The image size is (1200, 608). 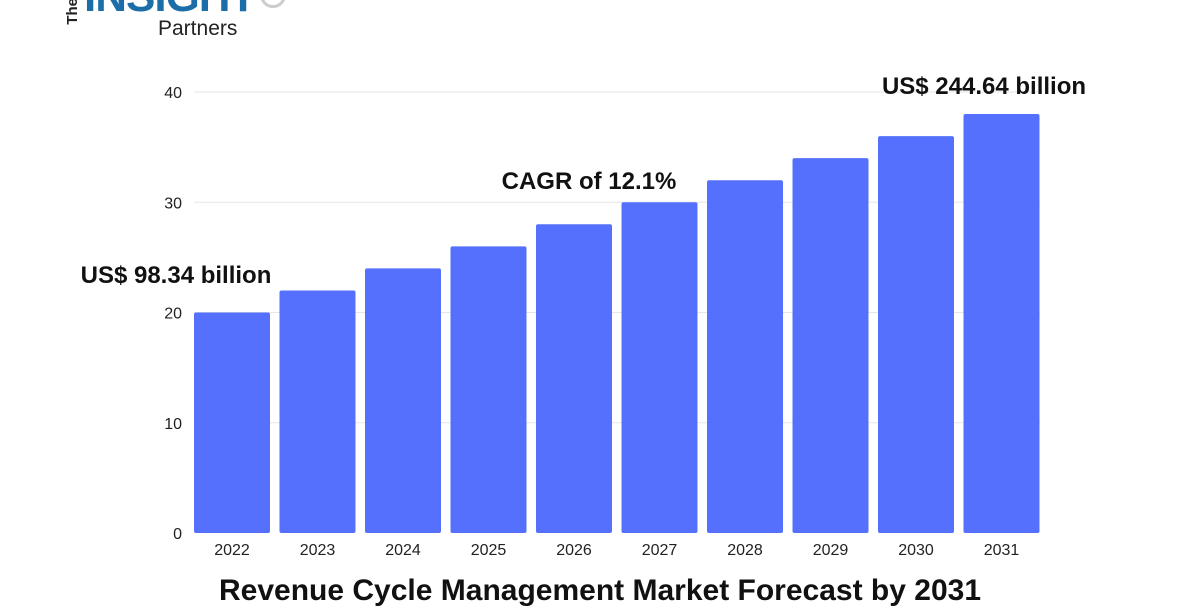 I want to click on bar-2023, so click(x=317, y=411).